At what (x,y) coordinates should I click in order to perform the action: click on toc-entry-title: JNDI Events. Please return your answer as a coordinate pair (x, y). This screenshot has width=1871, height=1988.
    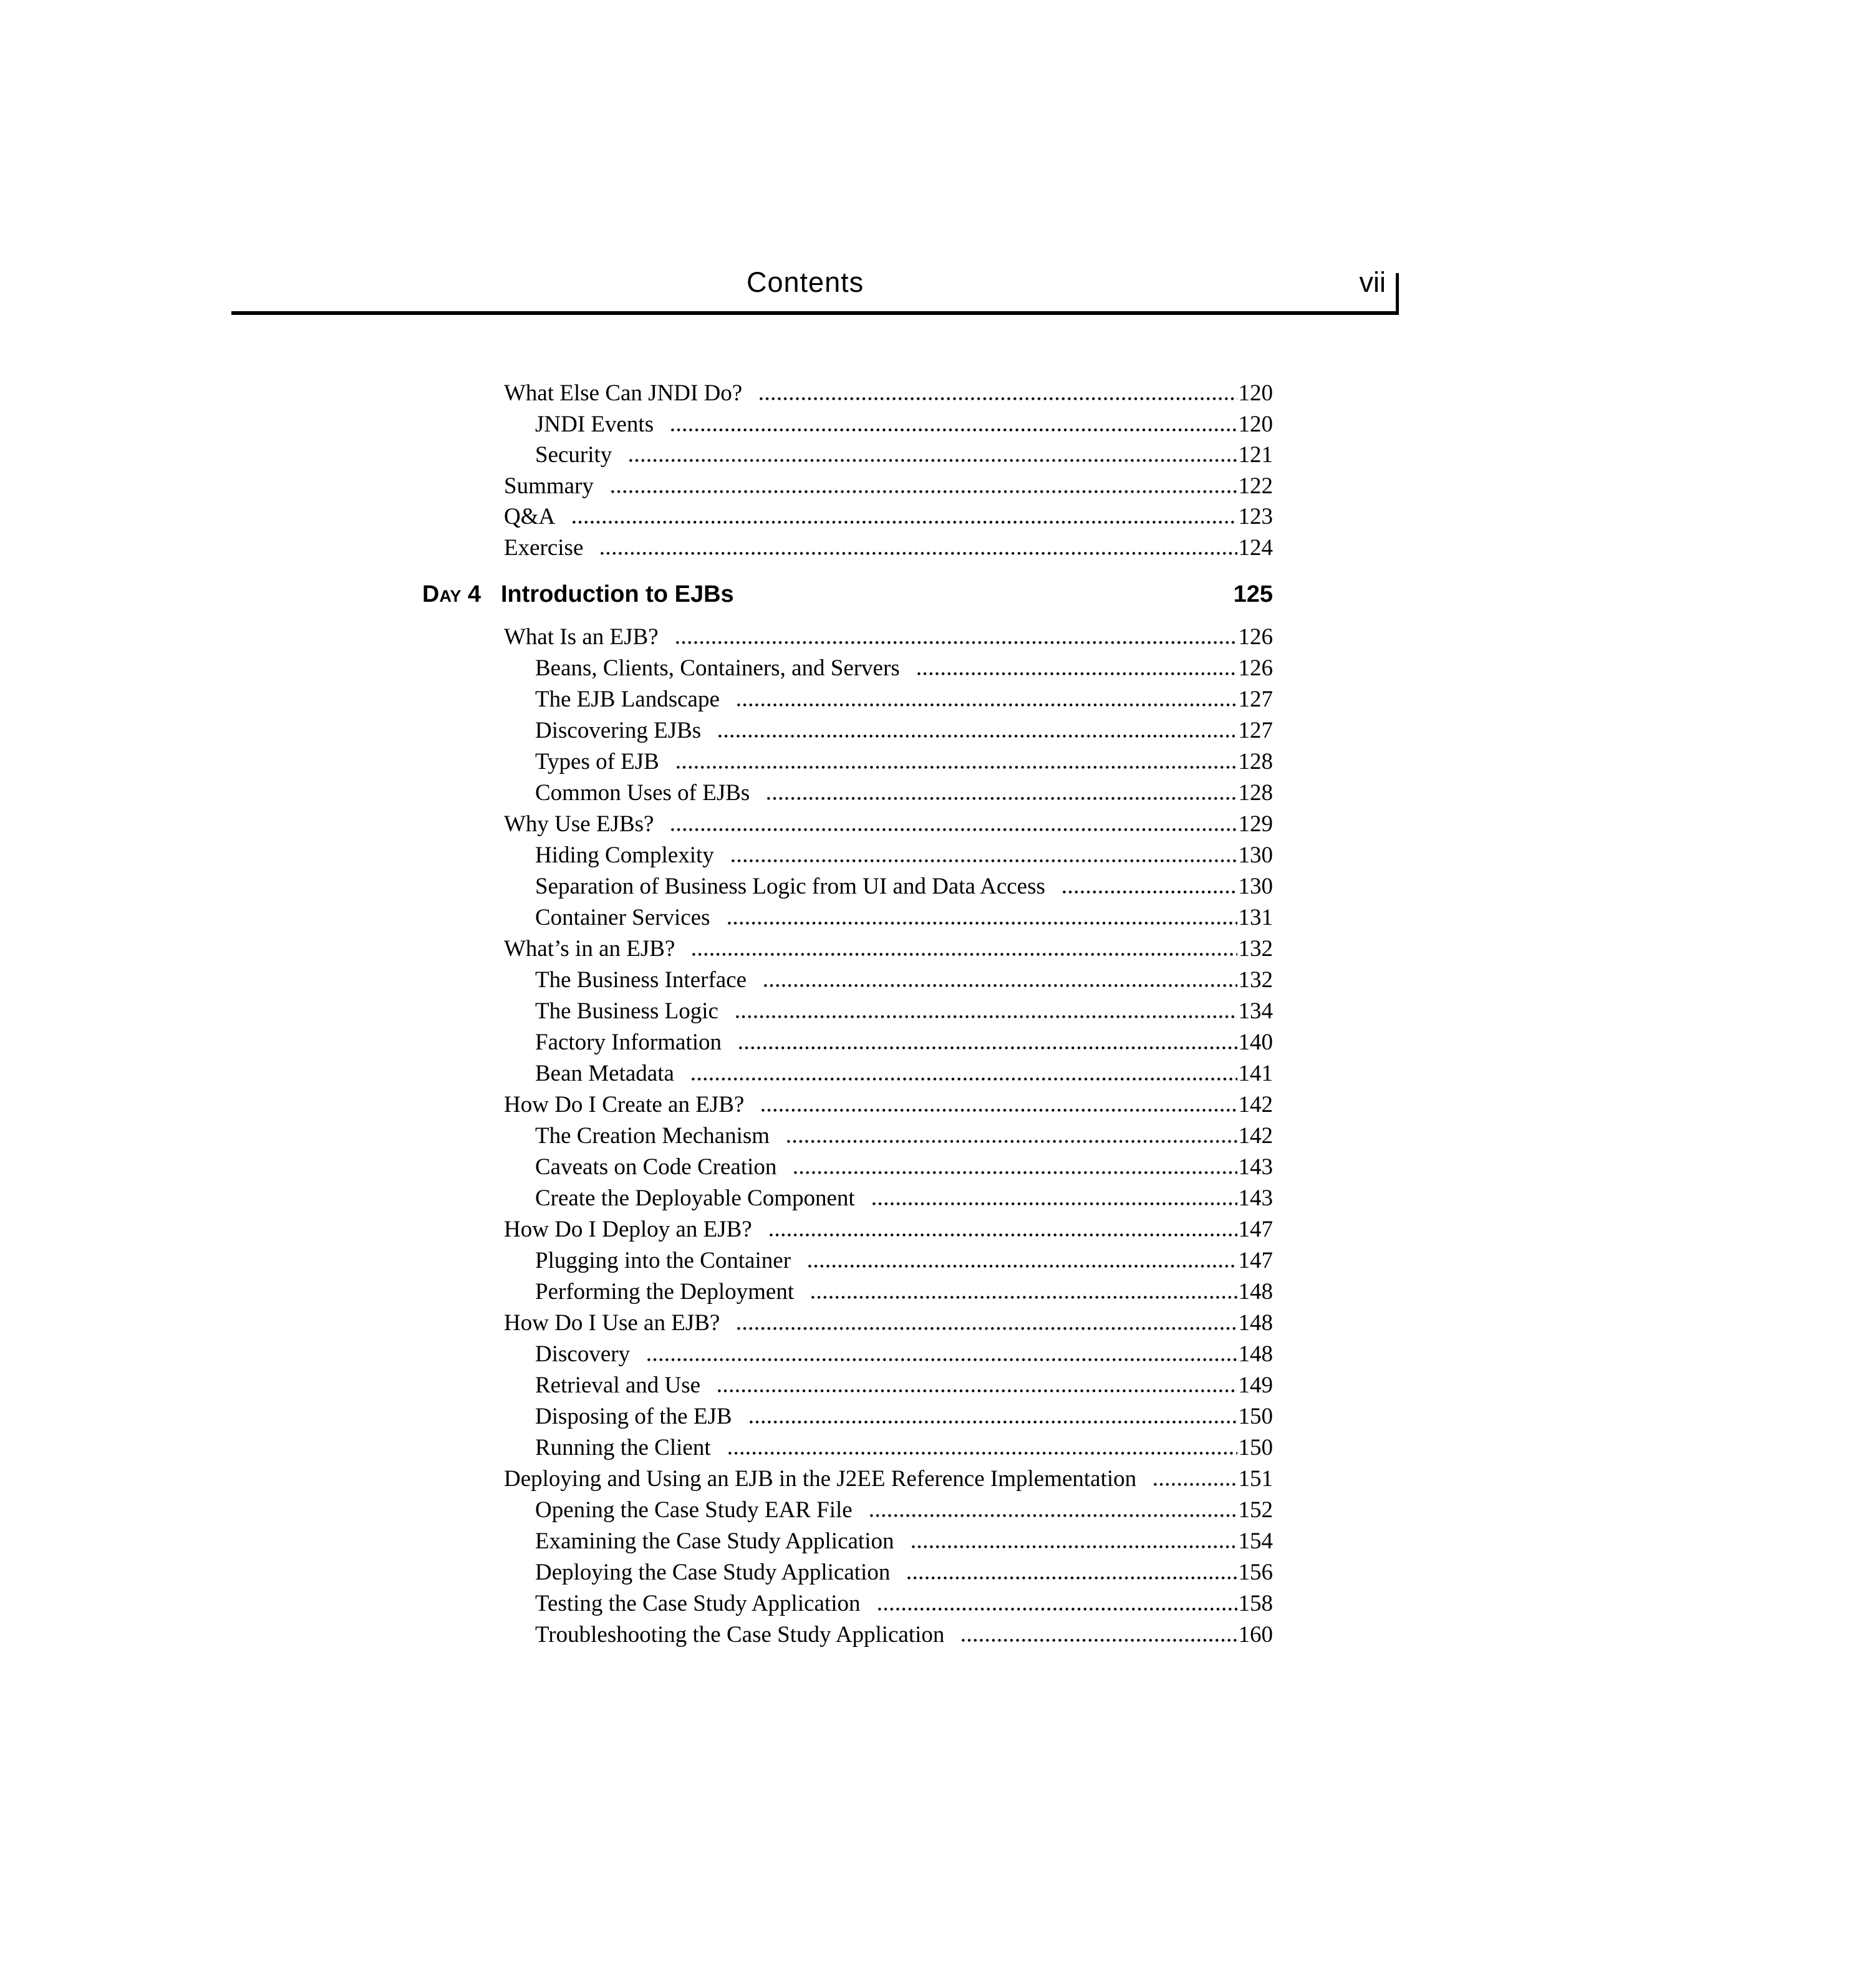
    Looking at the image, I should click on (594, 424).